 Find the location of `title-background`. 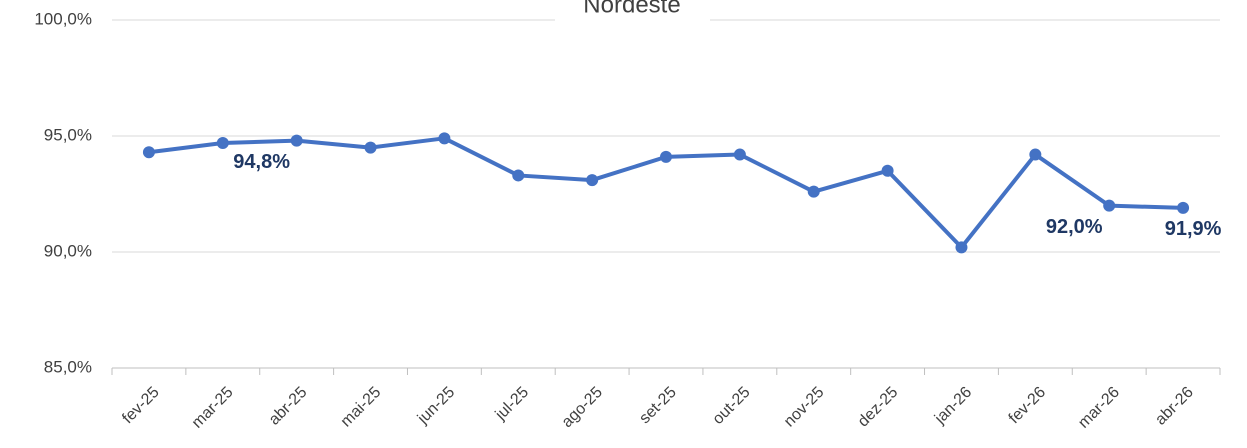

title-background is located at coordinates (632, 15).